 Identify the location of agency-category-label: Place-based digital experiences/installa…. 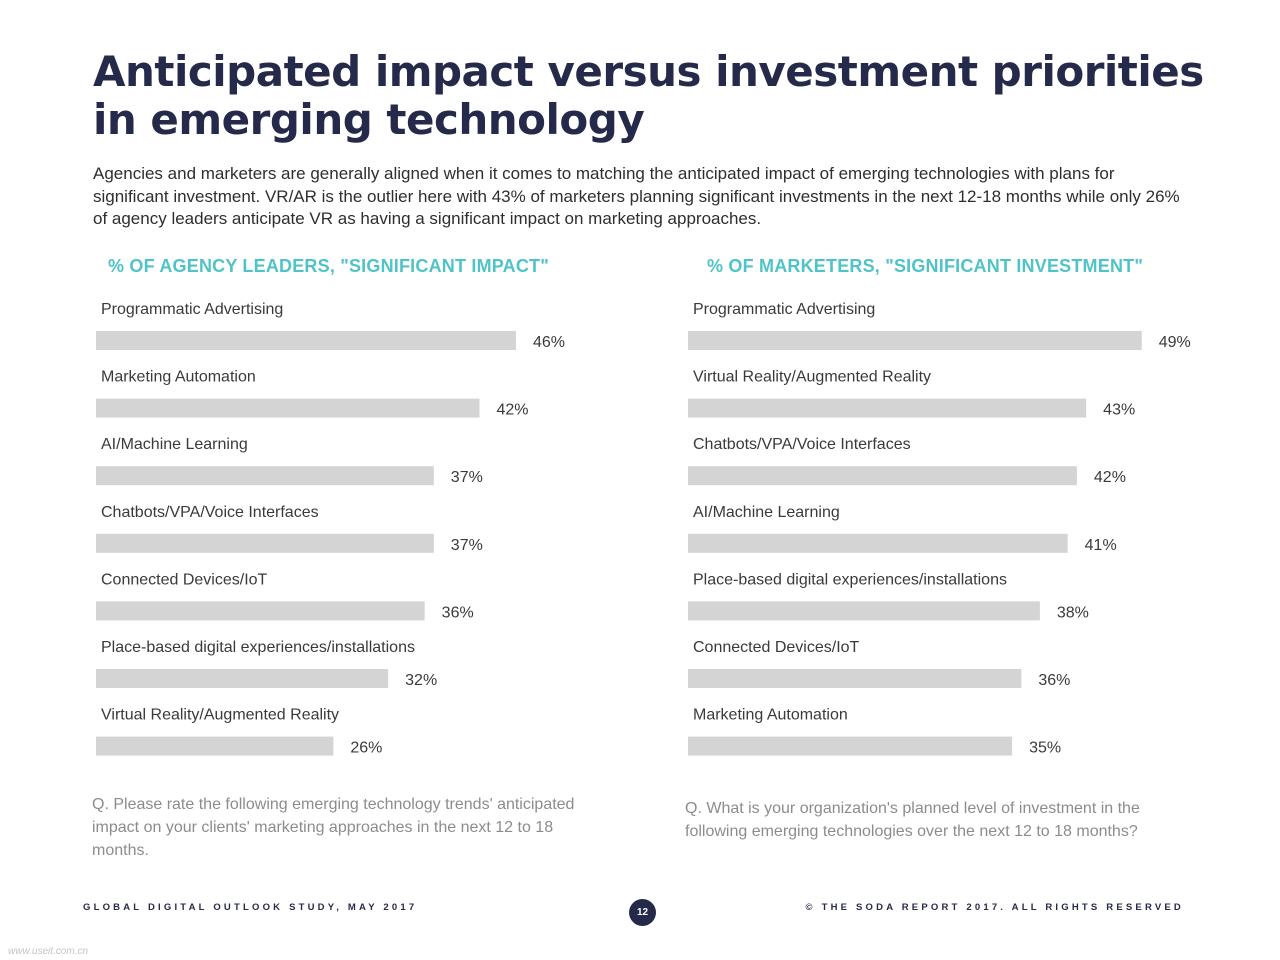
(258, 647).